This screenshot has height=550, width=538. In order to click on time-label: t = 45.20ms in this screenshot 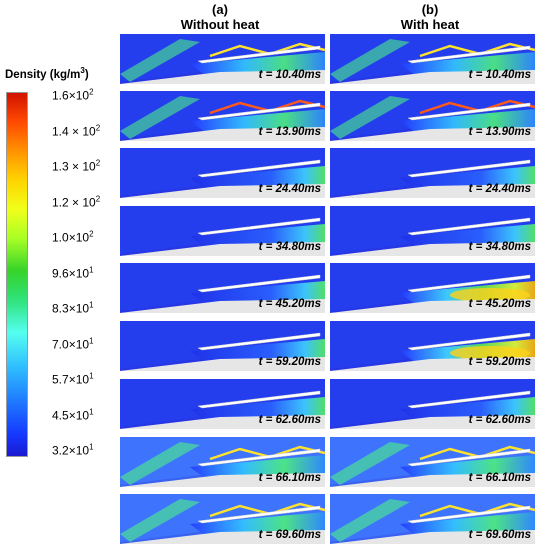, I will do `click(289, 304)`.